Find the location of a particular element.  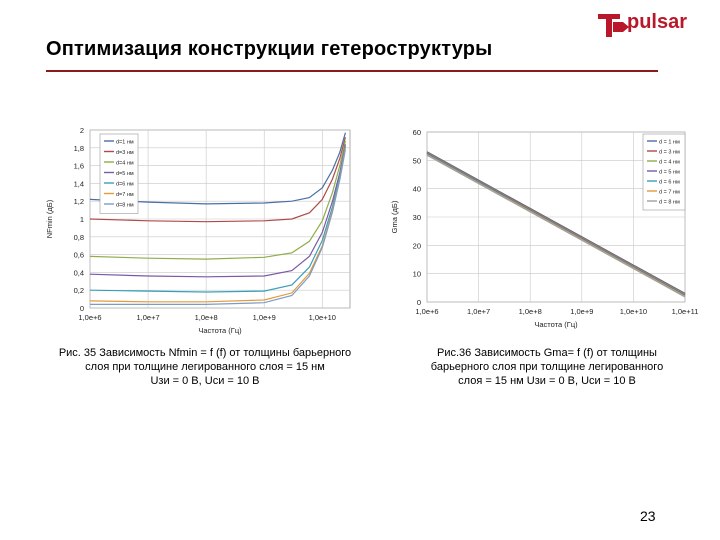

legend-entry: d = 8 нм is located at coordinates (669, 203).